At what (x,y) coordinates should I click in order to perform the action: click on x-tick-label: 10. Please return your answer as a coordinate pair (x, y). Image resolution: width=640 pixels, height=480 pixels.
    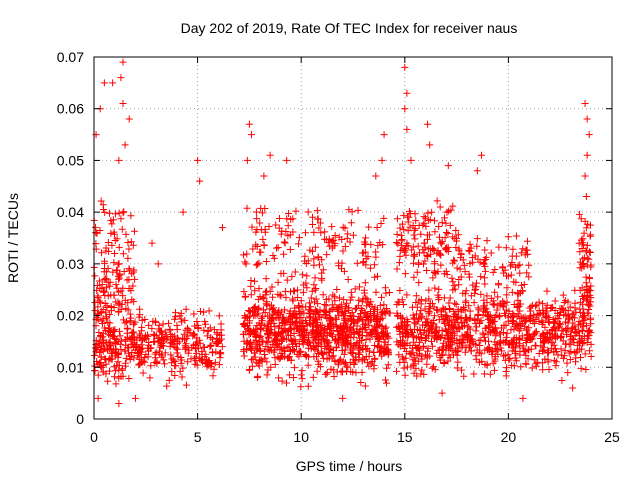
    Looking at the image, I should click on (301, 437).